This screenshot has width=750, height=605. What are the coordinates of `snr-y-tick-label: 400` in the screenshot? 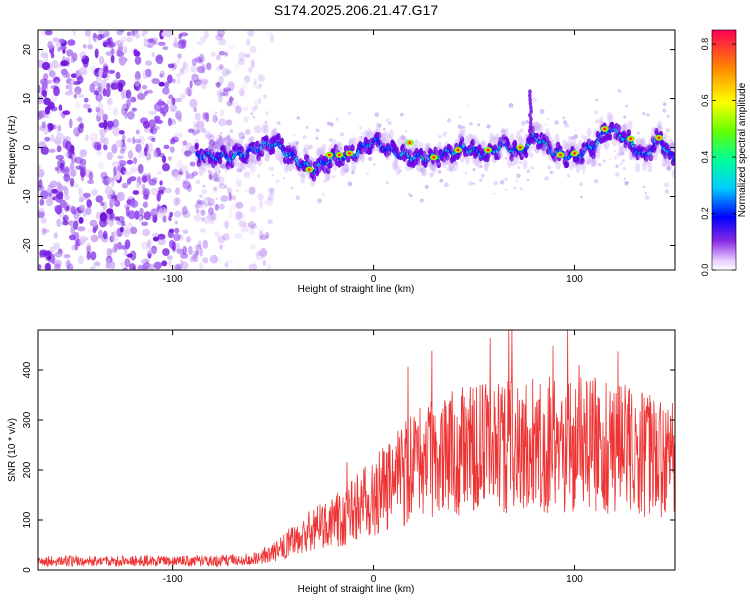 It's located at (27, 369).